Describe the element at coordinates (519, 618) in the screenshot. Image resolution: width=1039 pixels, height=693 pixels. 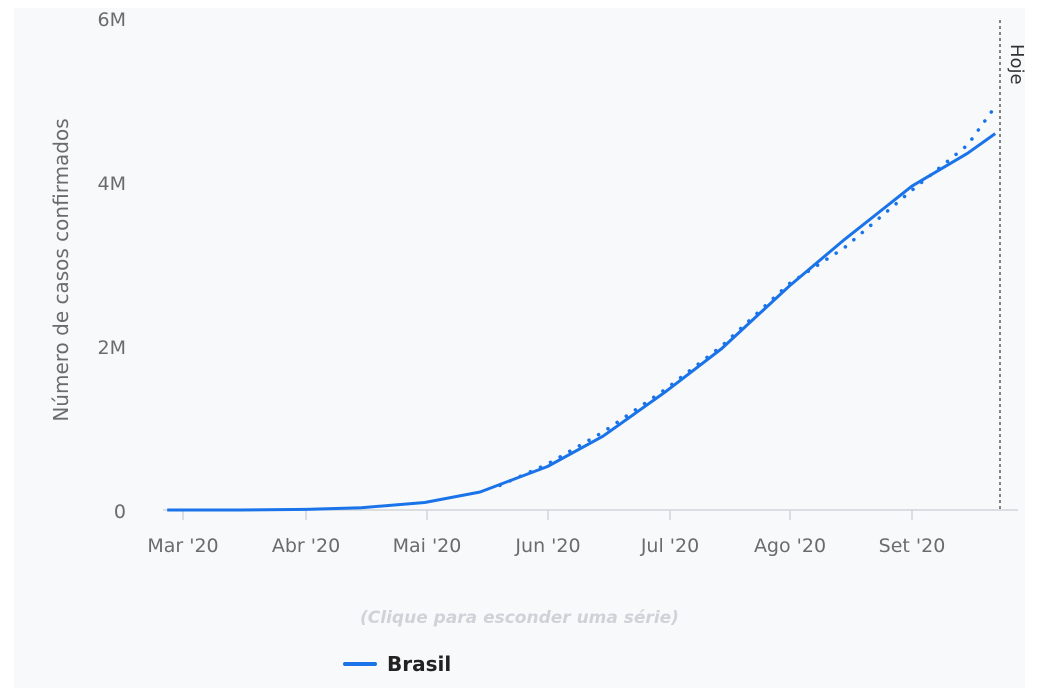
I see `hide-series-hint: (Clique para esconder uma série)` at that location.